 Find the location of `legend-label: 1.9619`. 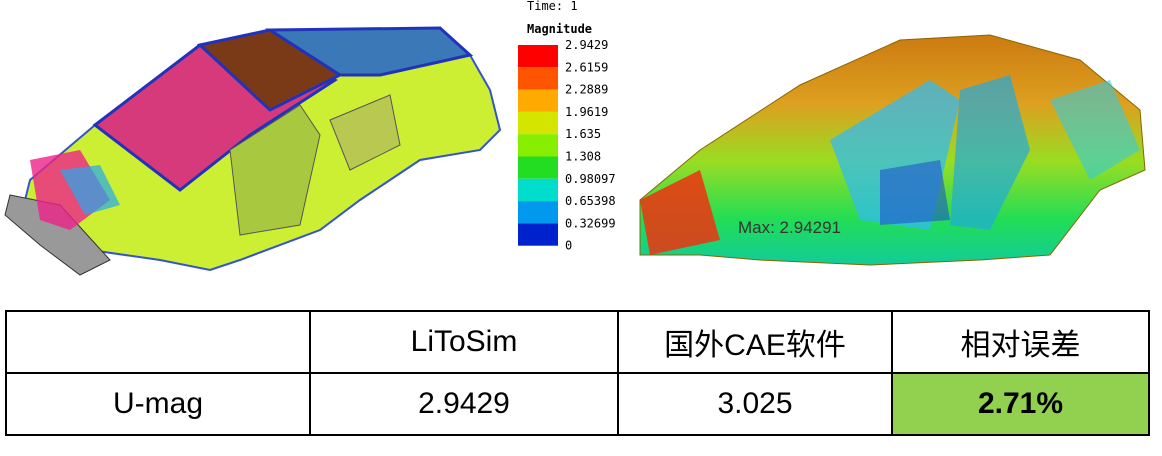

legend-label: 1.9619 is located at coordinates (586, 112).